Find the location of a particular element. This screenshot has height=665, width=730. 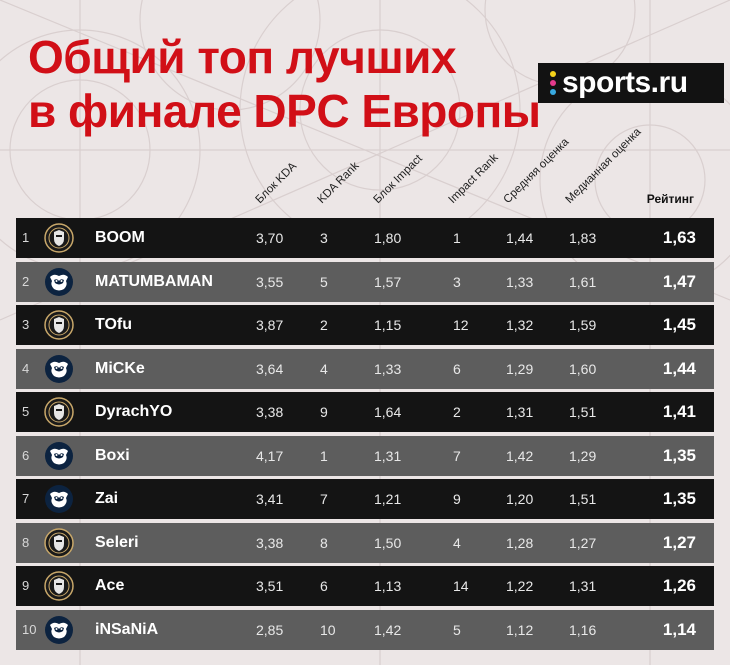

row-rank: 3 is located at coordinates (26, 324).